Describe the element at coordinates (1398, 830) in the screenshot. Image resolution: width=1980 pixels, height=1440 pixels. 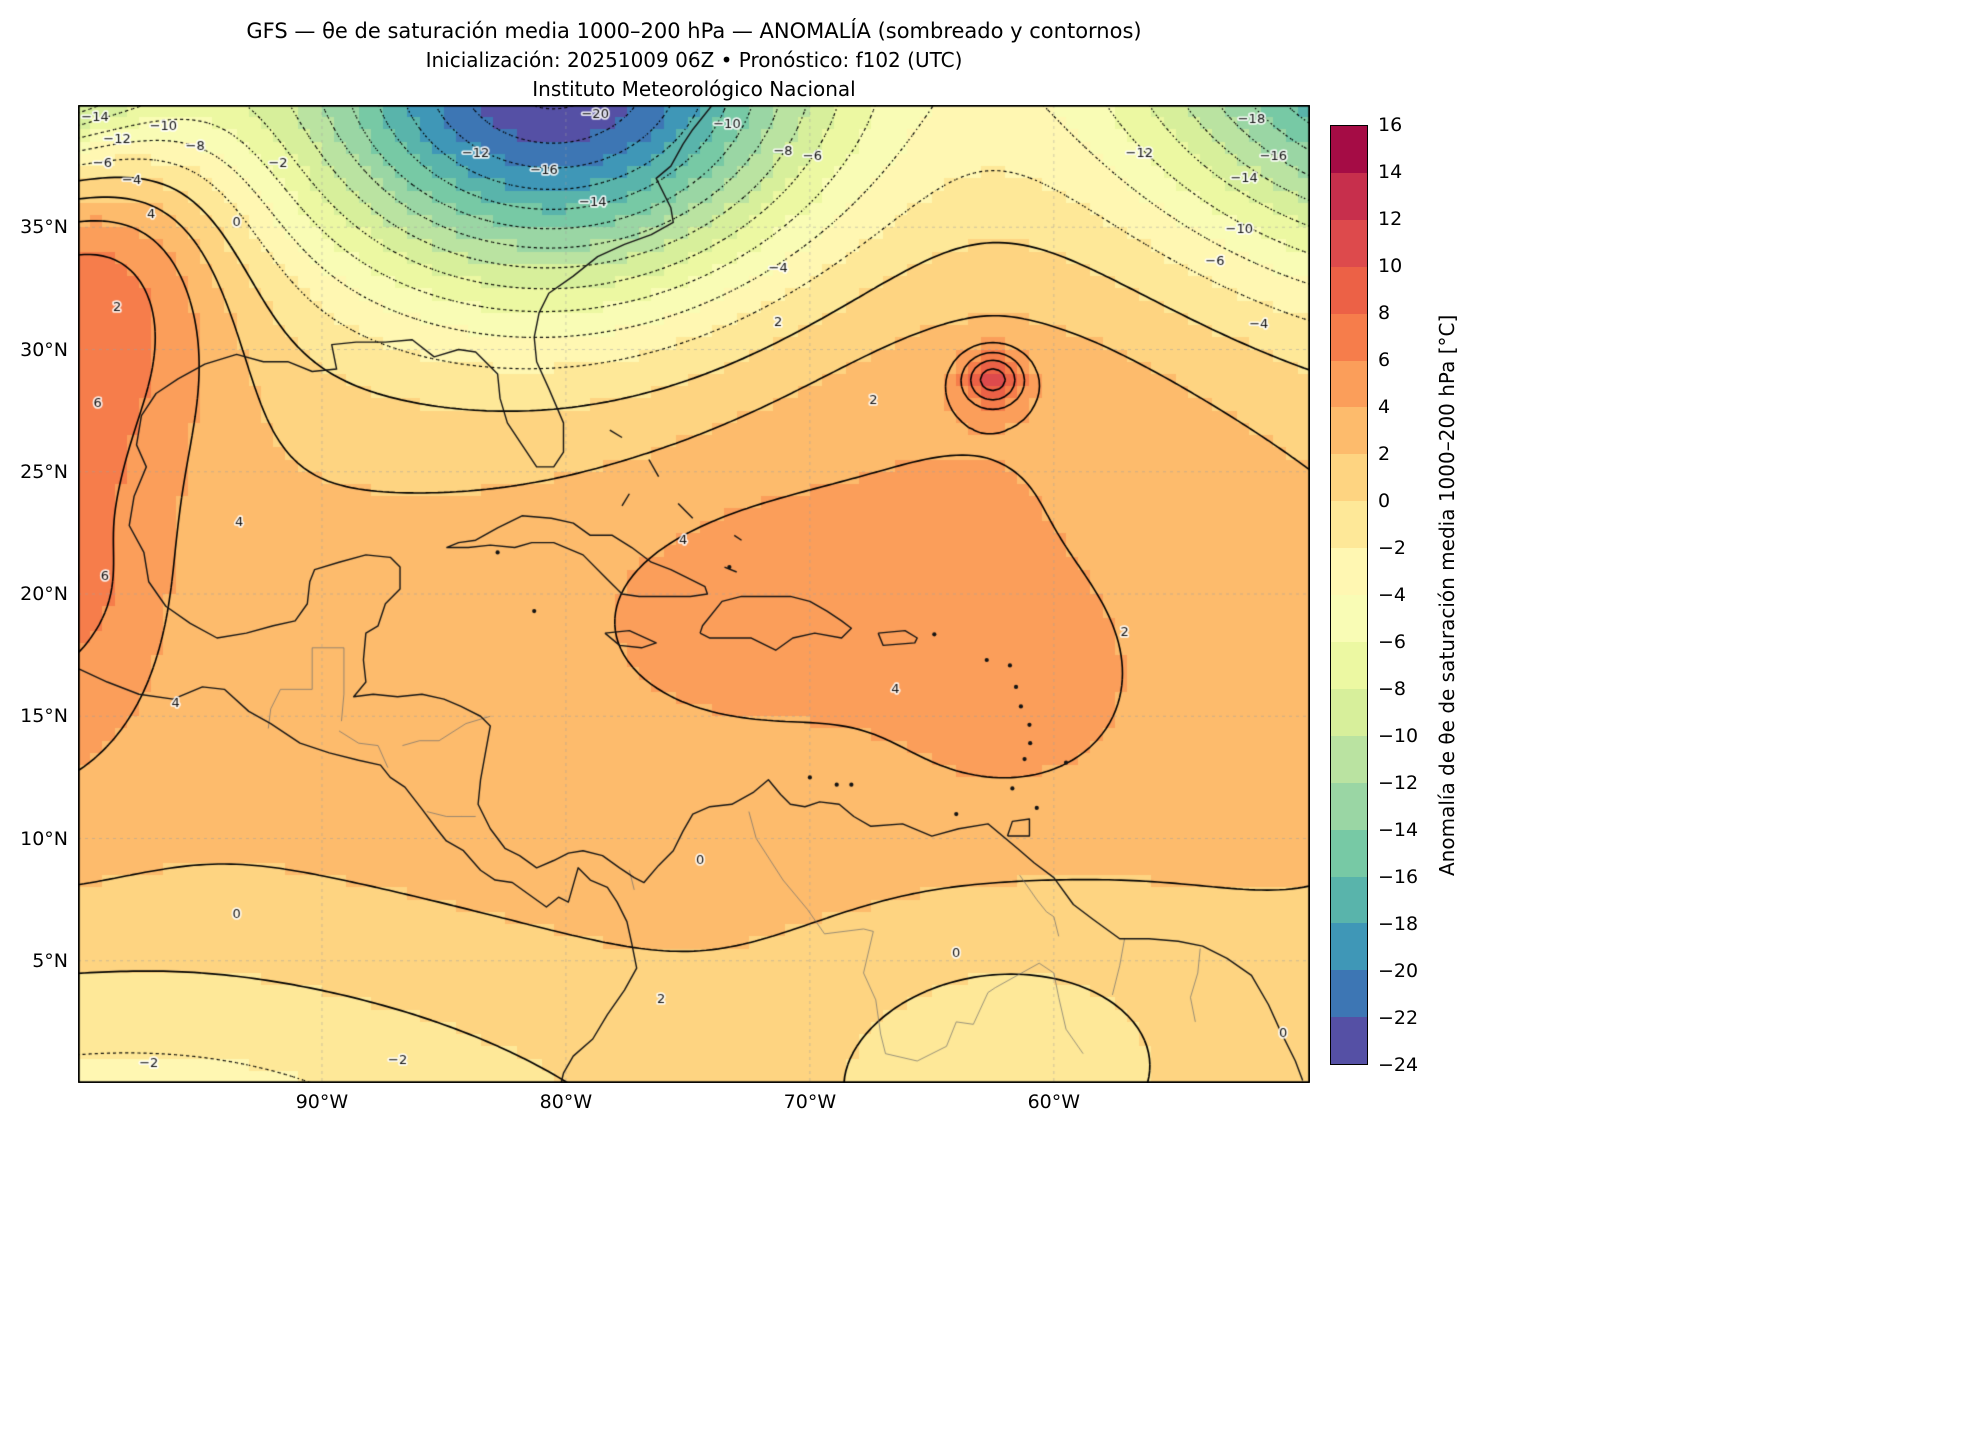
I see `colorbar-tick-label: −14` at that location.